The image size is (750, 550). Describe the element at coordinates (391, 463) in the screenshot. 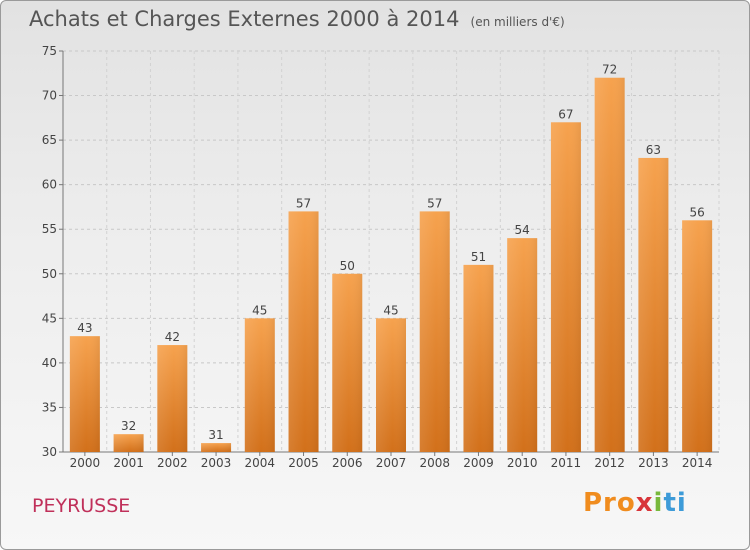

I see `x-tick-label: 2007` at that location.